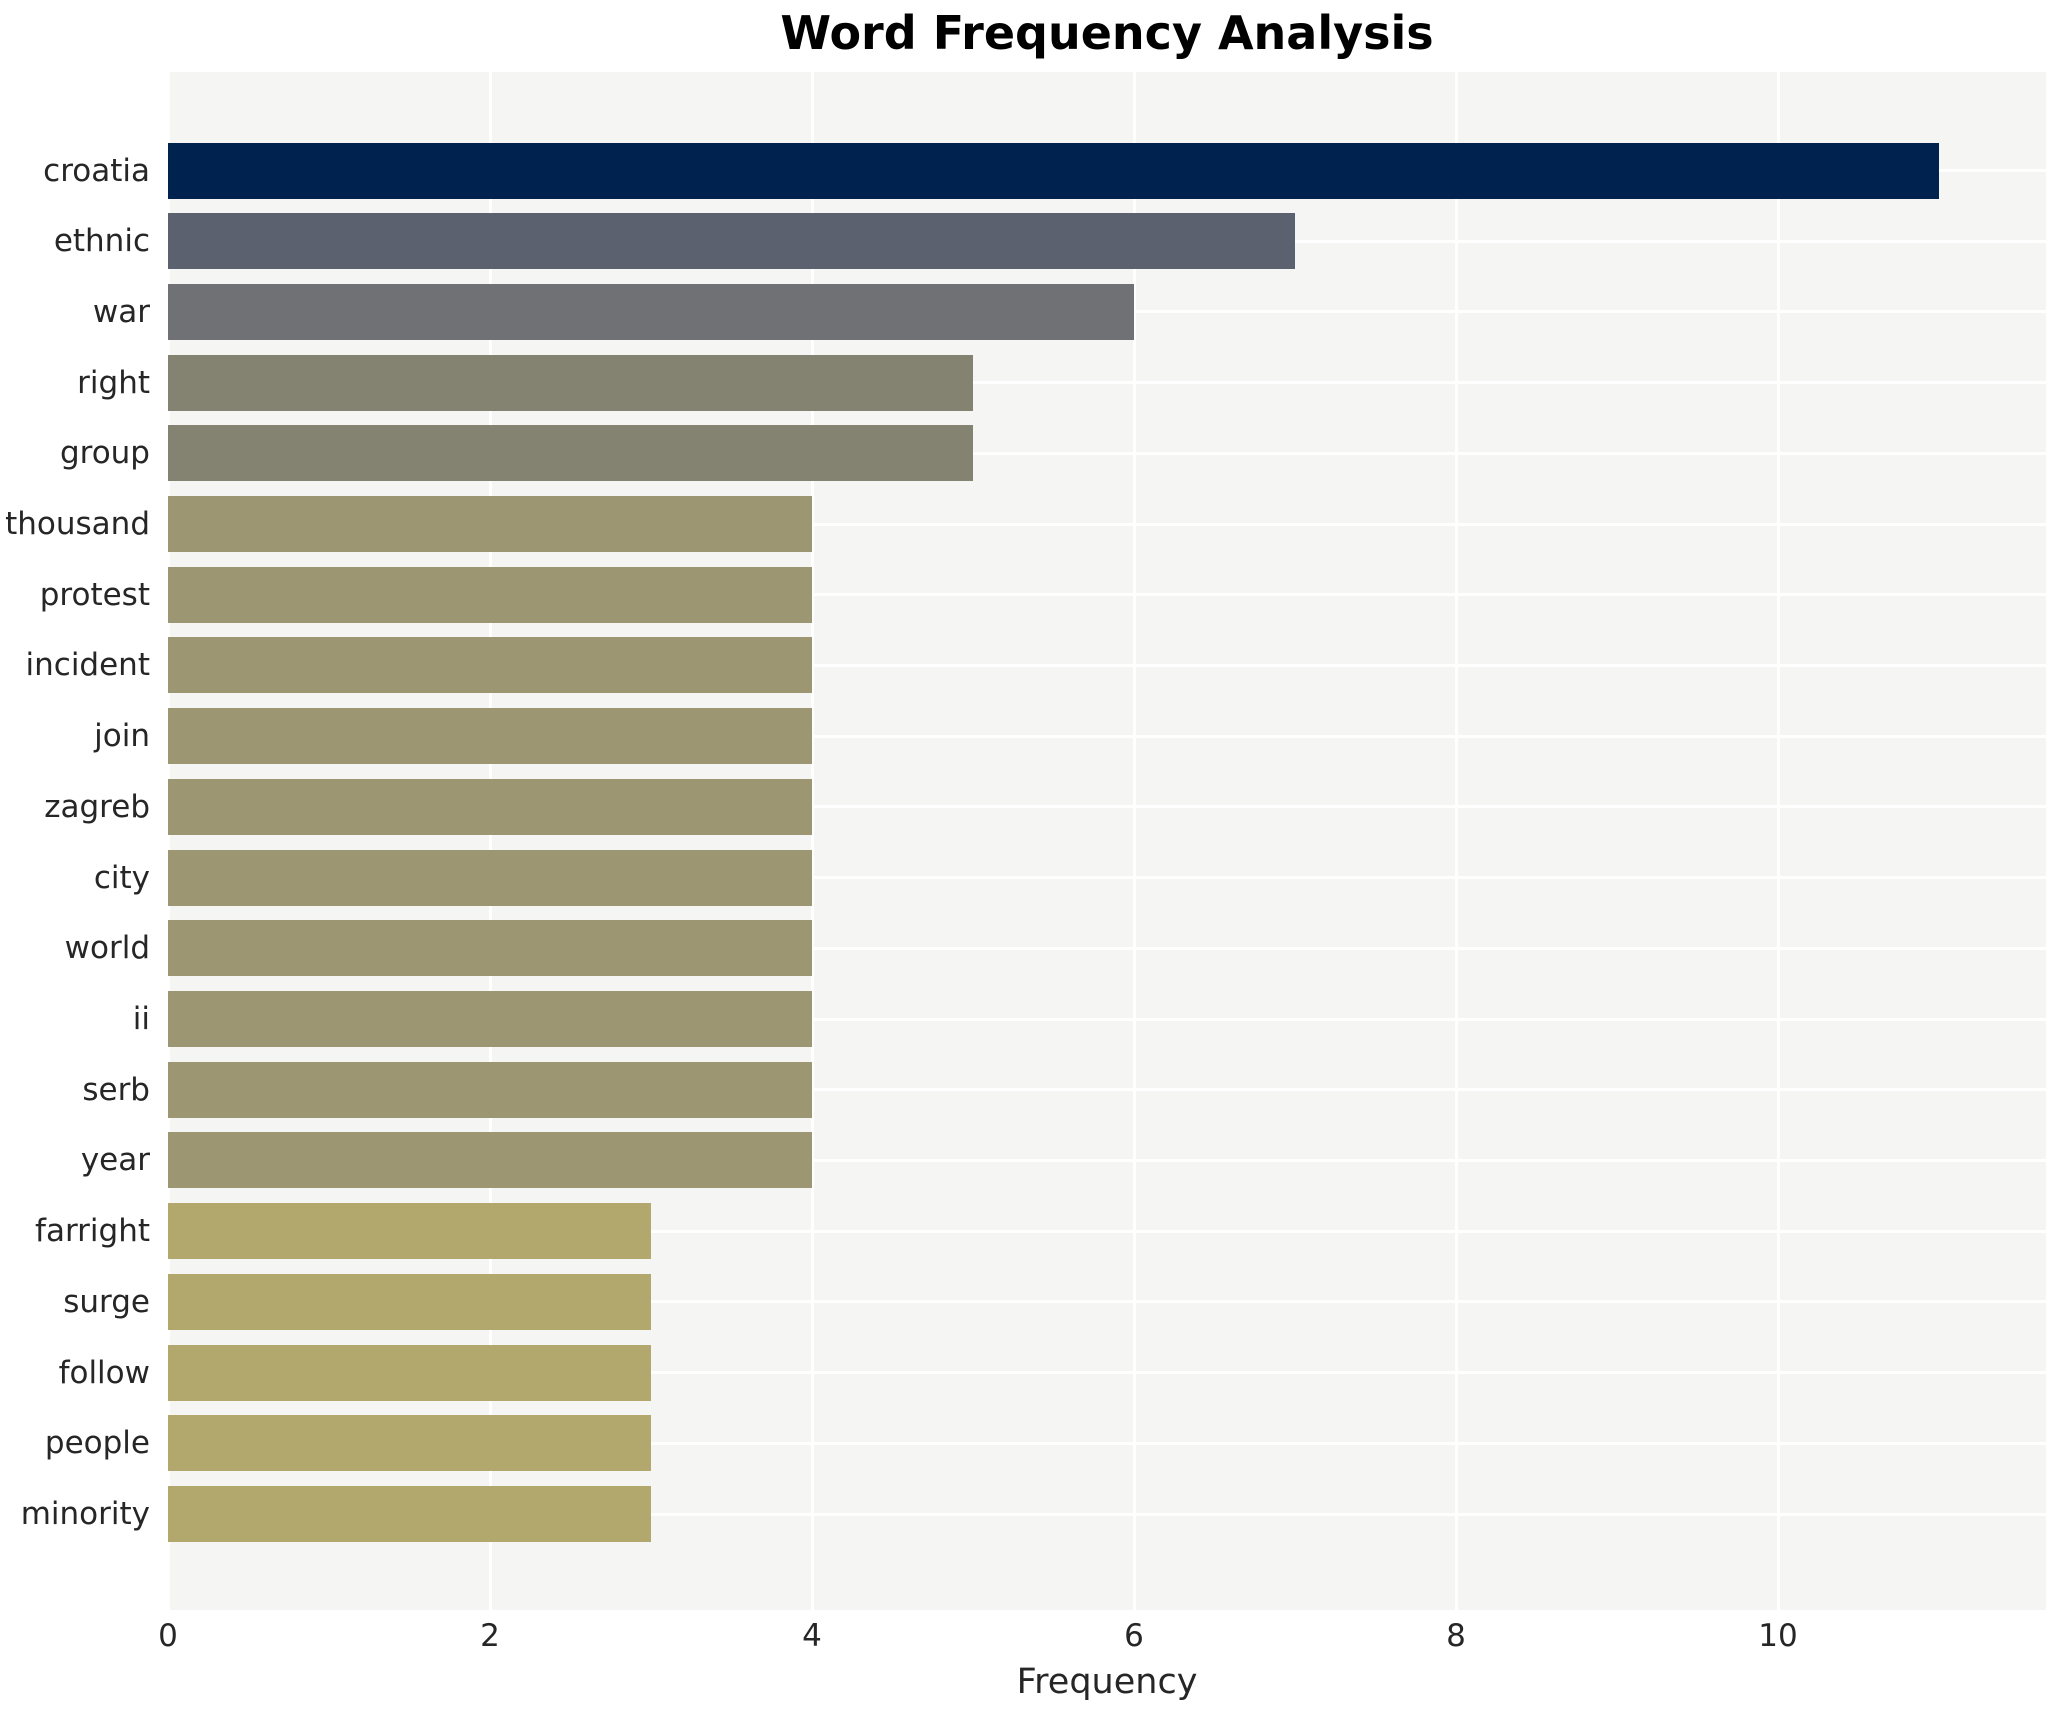  What do you see at coordinates (97, 1443) in the screenshot?
I see `y-tick-label-people: people` at bounding box center [97, 1443].